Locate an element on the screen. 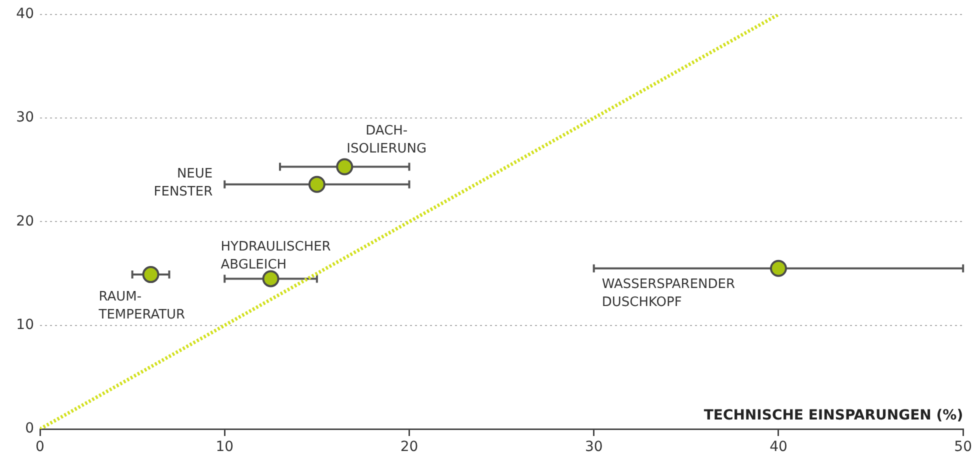 The image size is (975, 463). x-axis-title: TECHNISCHE EINSPARUNGEN (%) is located at coordinates (834, 416).